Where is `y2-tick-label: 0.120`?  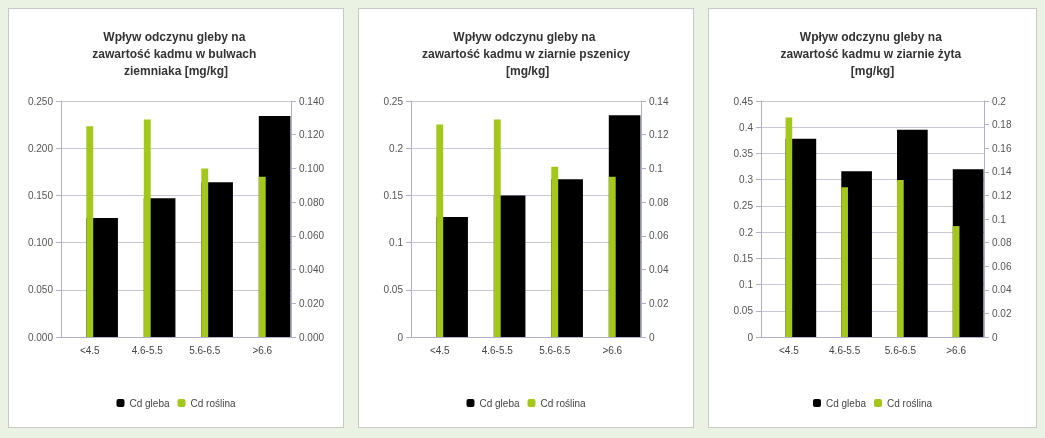
y2-tick-label: 0.120 is located at coordinates (312, 135).